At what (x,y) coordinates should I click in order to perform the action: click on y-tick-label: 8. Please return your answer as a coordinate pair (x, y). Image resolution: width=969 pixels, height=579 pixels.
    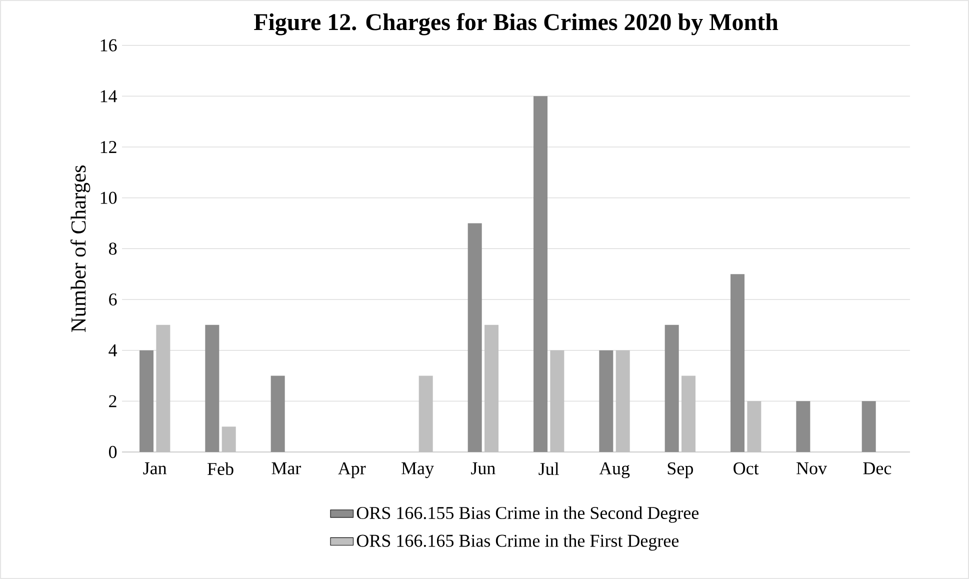
    Looking at the image, I should click on (112, 248).